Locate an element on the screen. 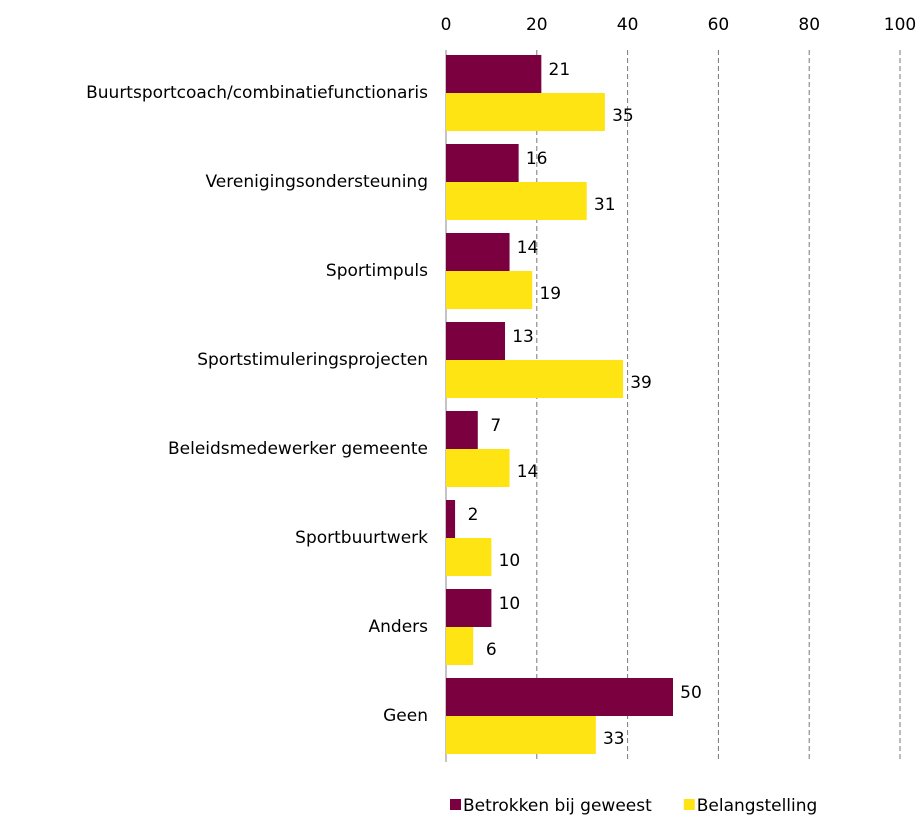 The height and width of the screenshot is (823, 924). category-label: Sportimpuls is located at coordinates (377, 271).